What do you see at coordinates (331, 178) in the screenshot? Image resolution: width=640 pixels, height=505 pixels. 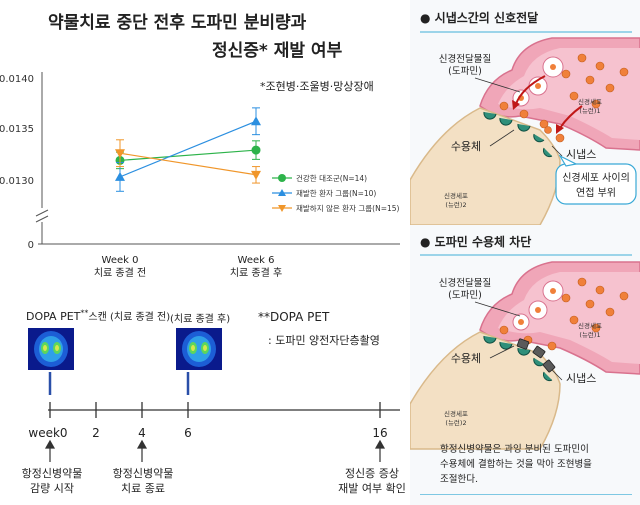 I see `legend-label-control: 건강한 대조군(N=14)` at bounding box center [331, 178].